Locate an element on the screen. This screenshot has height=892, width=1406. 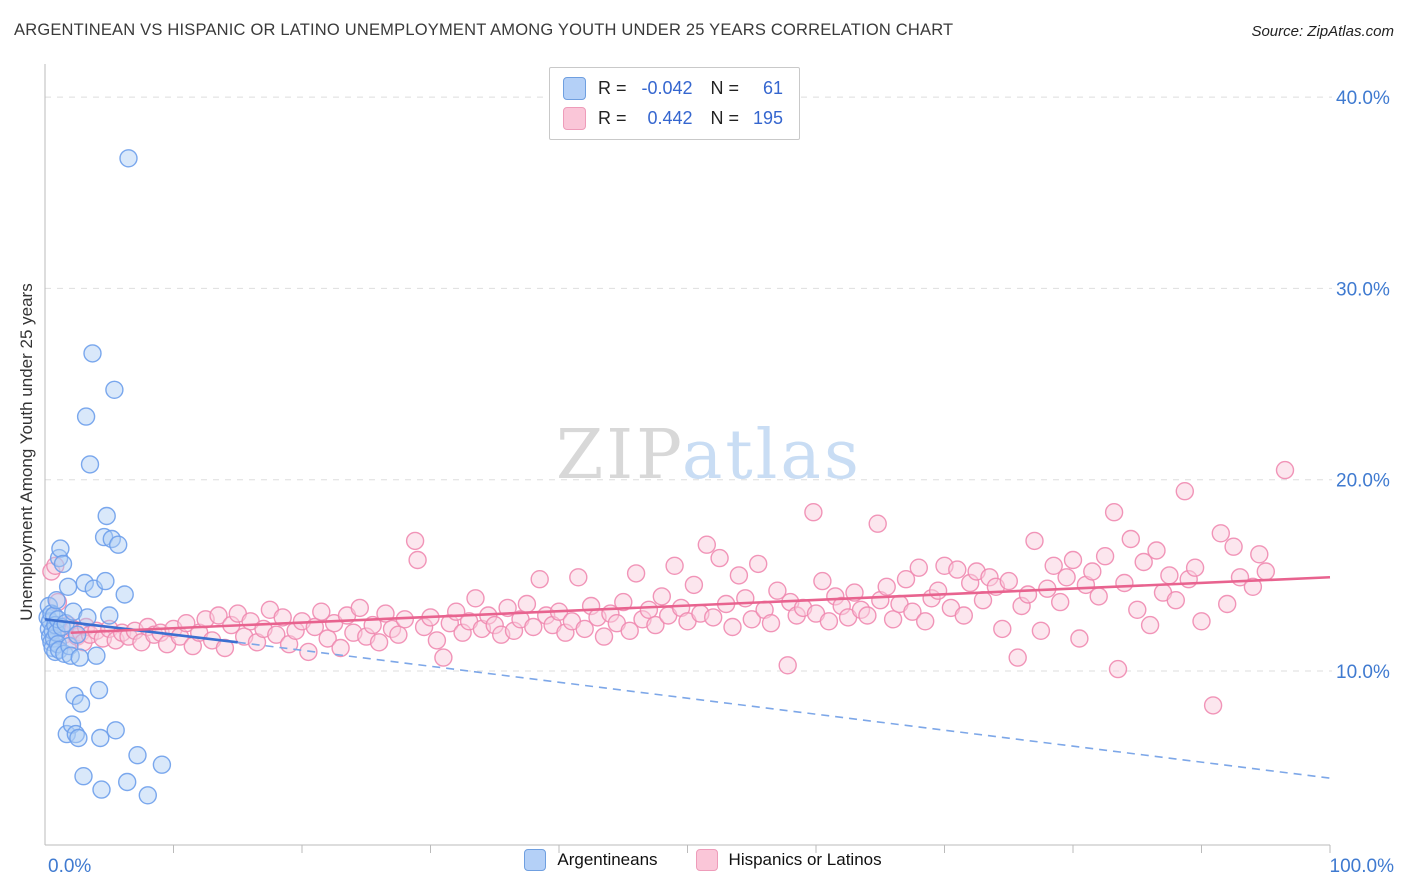
y-tick-label: 20.0% is located at coordinates (1363, 481).